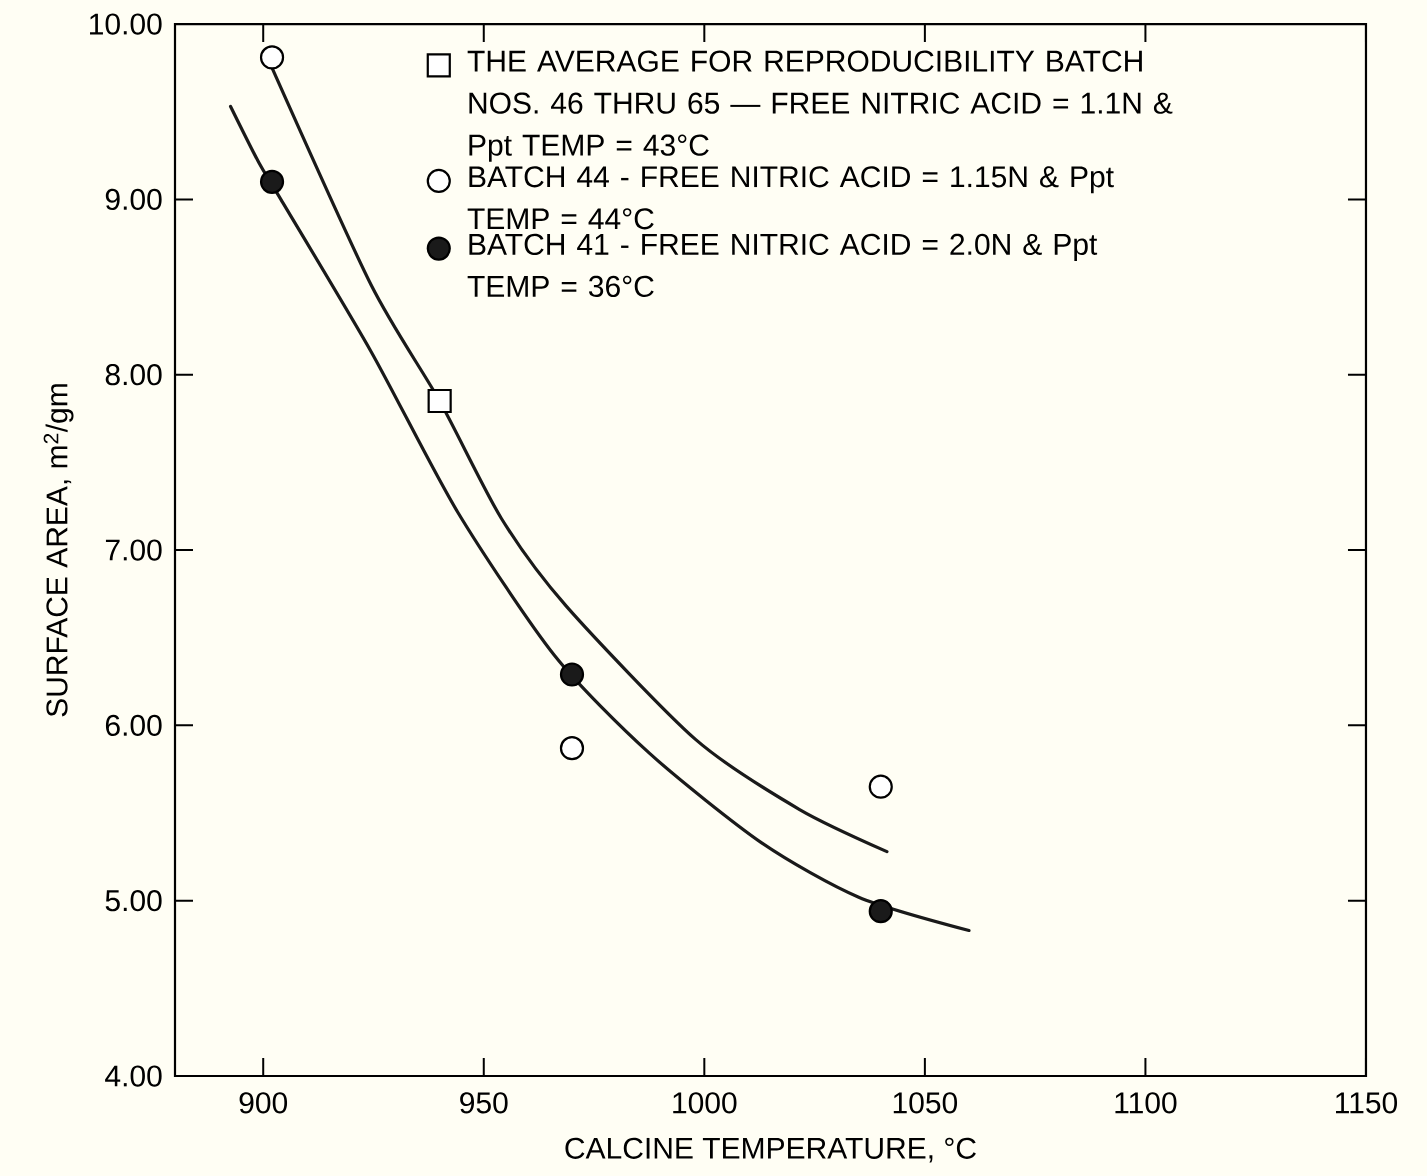 Image resolution: width=1427 pixels, height=1176 pixels. I want to click on x-tick-label: 1150, so click(1367, 1103).